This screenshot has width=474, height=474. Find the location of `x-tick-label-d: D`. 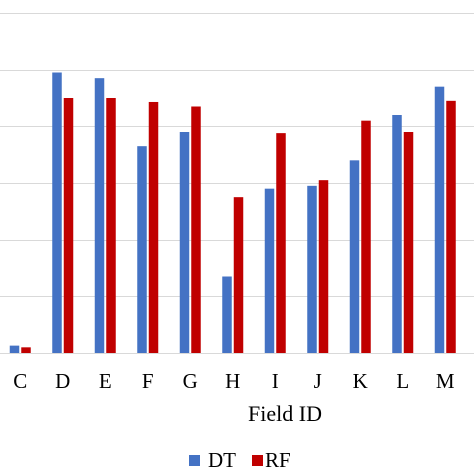

x-tick-label-d: D is located at coordinates (62, 381).